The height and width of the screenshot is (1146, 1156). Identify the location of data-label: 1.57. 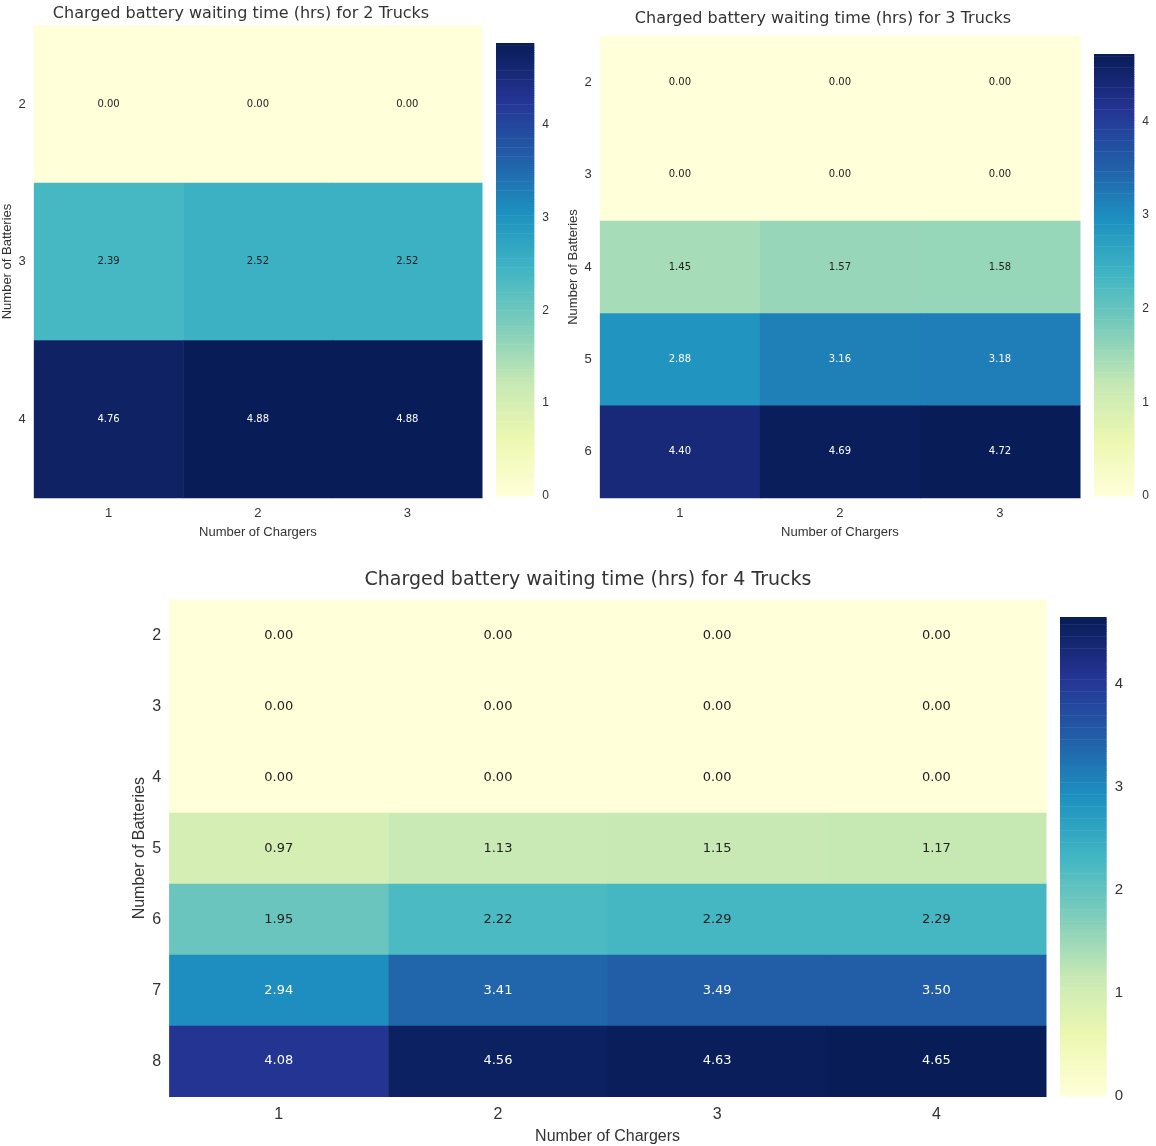
(840, 266).